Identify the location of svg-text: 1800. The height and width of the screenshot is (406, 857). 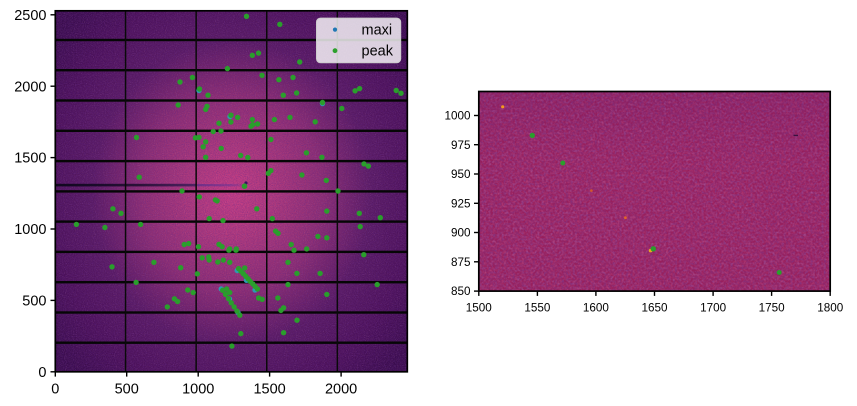
(830, 308).